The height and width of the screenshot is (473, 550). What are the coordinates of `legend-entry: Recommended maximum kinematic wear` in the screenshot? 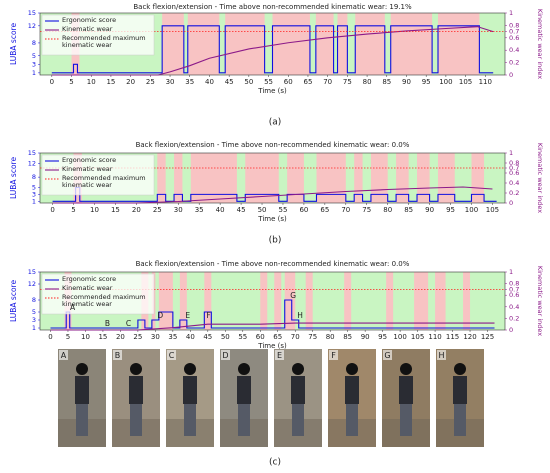 It's located at (104, 182).